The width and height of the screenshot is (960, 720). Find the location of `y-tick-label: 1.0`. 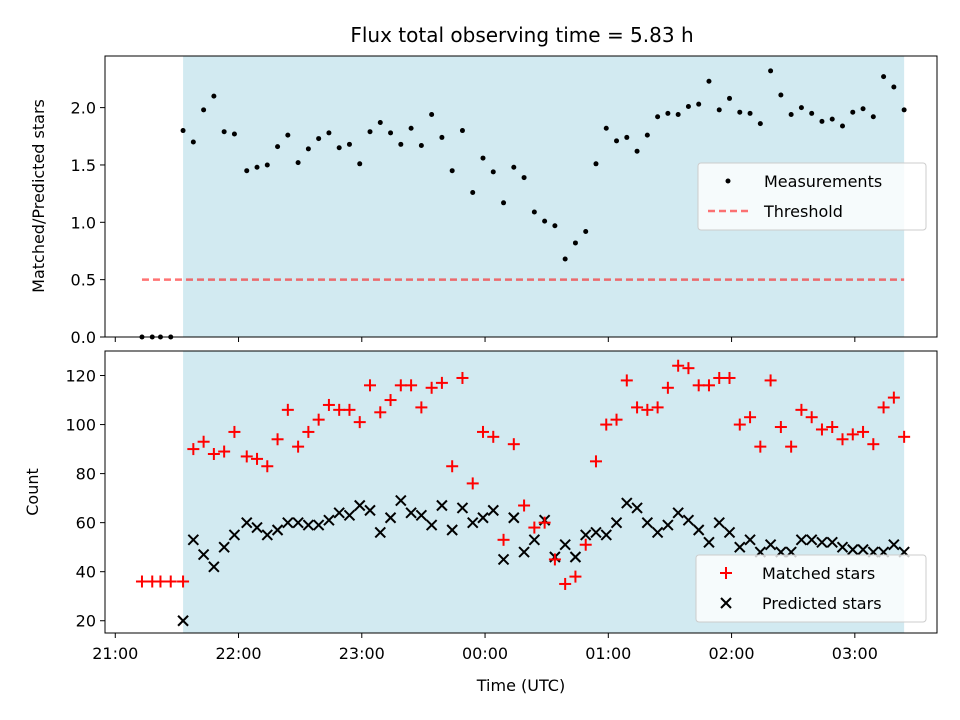

y-tick-label: 1.0 is located at coordinates (83, 222).